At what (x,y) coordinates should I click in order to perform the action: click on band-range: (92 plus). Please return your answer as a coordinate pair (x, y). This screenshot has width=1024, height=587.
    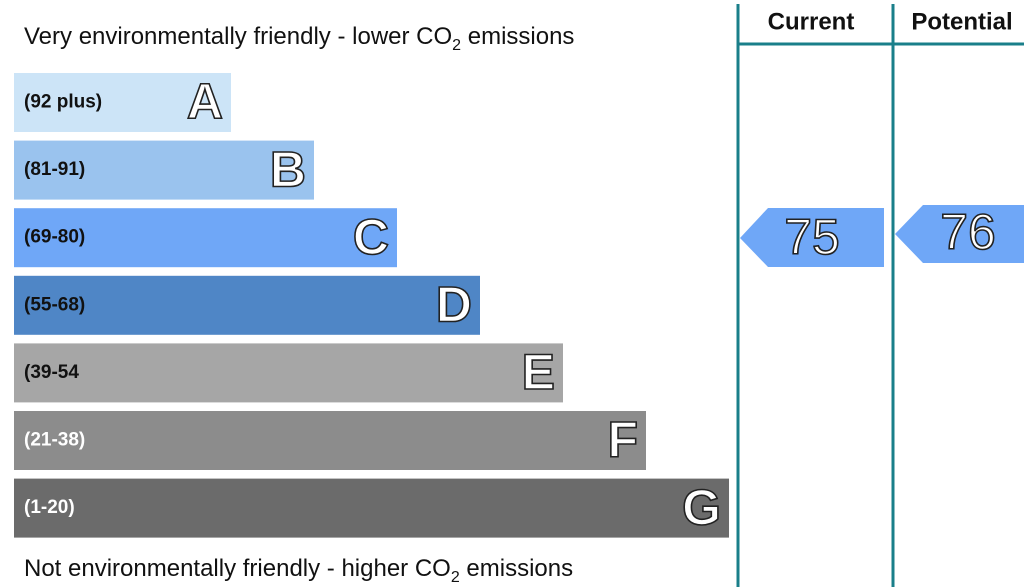
    Looking at the image, I should click on (63, 102).